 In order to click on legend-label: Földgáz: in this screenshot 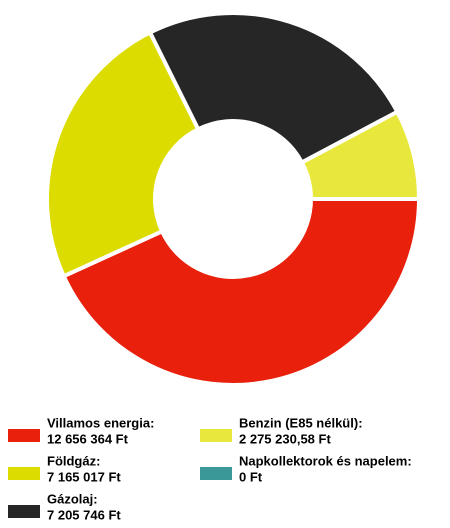, I will do `click(73, 460)`.